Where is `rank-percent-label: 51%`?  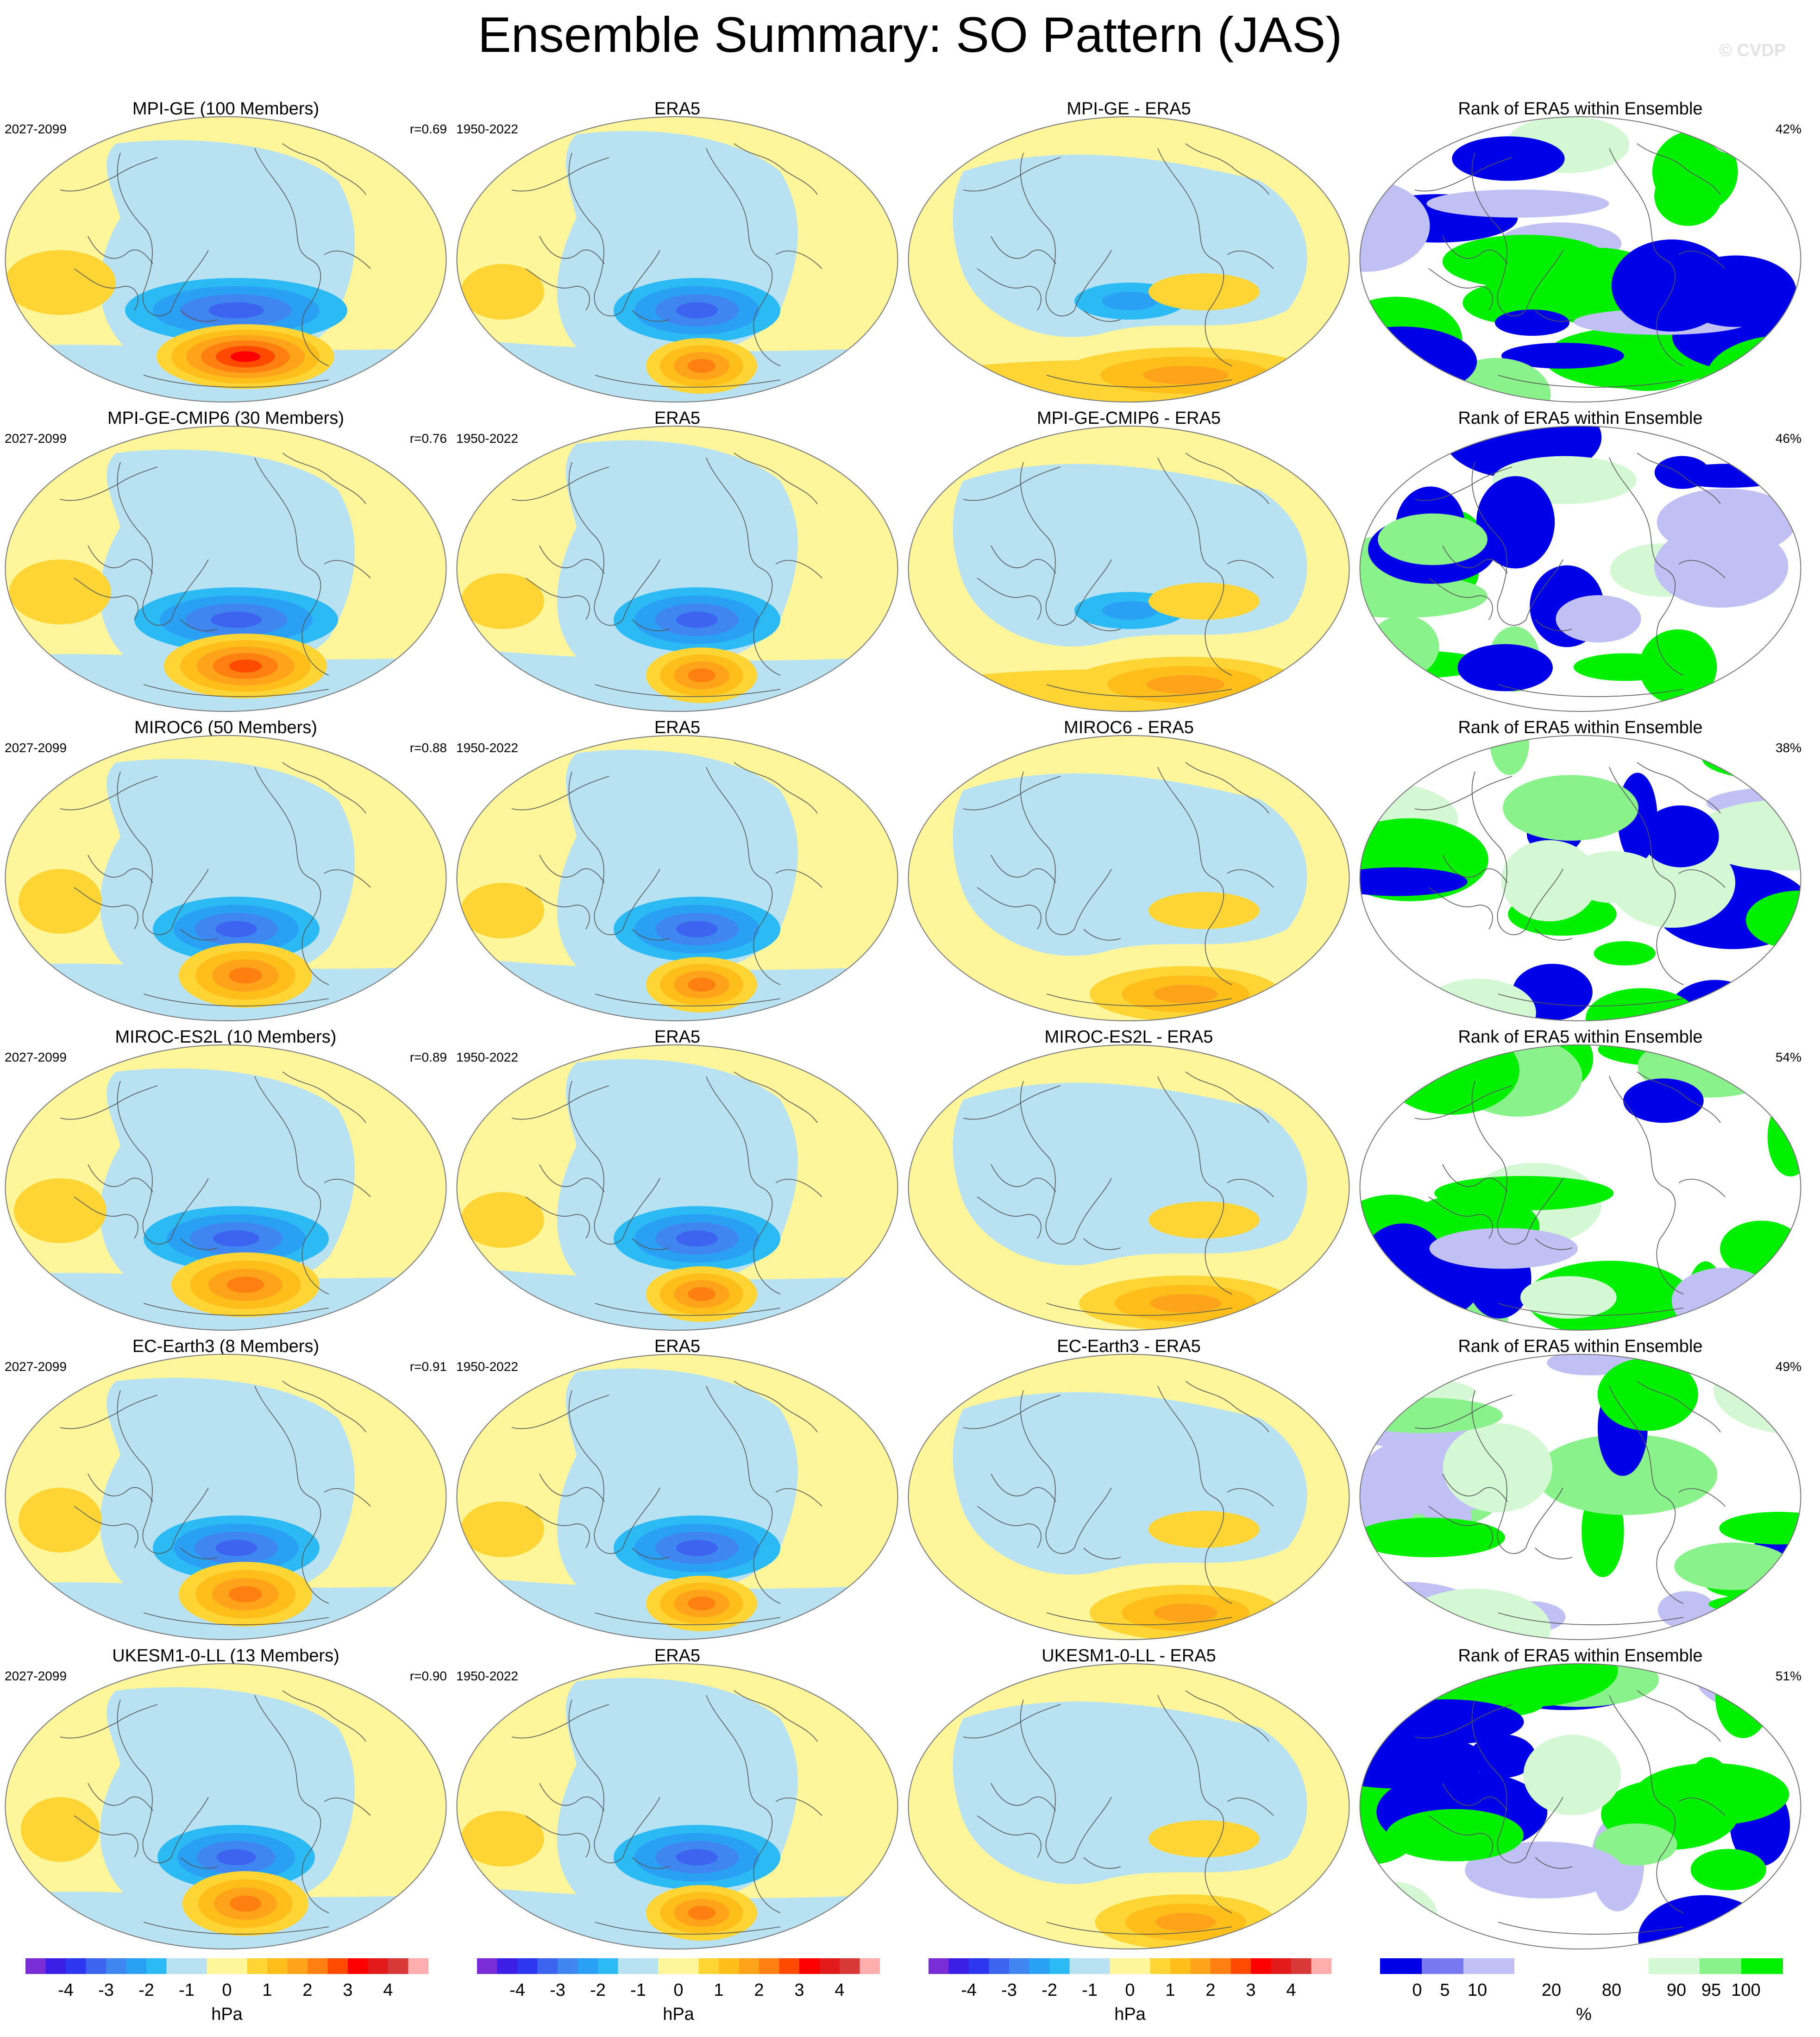
rank-percent-label: 51% is located at coordinates (1788, 1676).